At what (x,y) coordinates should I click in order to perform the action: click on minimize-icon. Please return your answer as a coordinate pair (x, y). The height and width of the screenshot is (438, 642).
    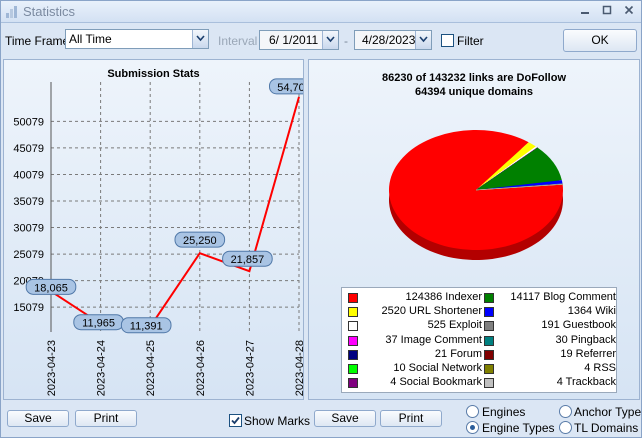
    Looking at the image, I should click on (585, 13).